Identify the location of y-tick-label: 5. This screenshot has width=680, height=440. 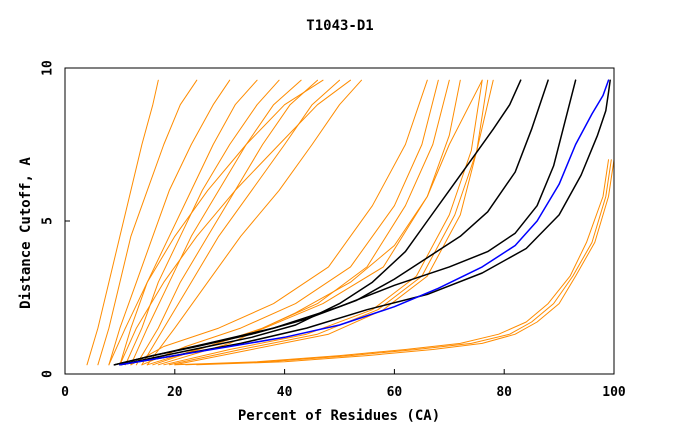
(48, 221).